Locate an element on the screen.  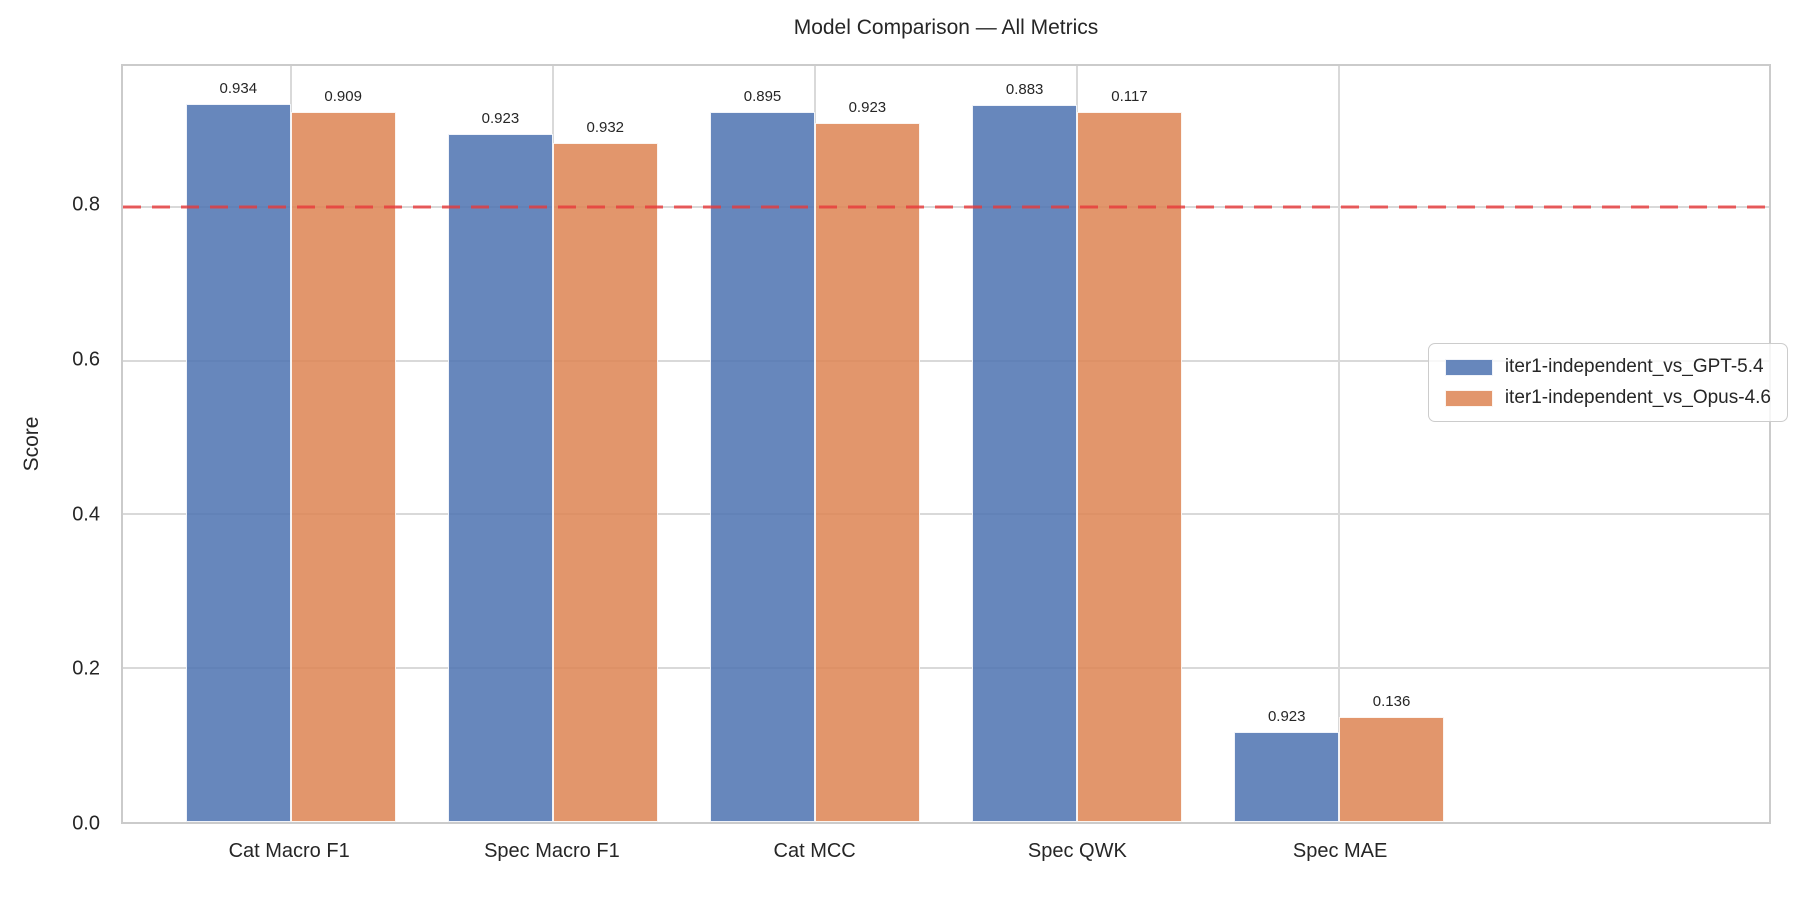
legend-entry-opus: iter1-independent_vs_Opus-4.6 is located at coordinates (1607, 398).